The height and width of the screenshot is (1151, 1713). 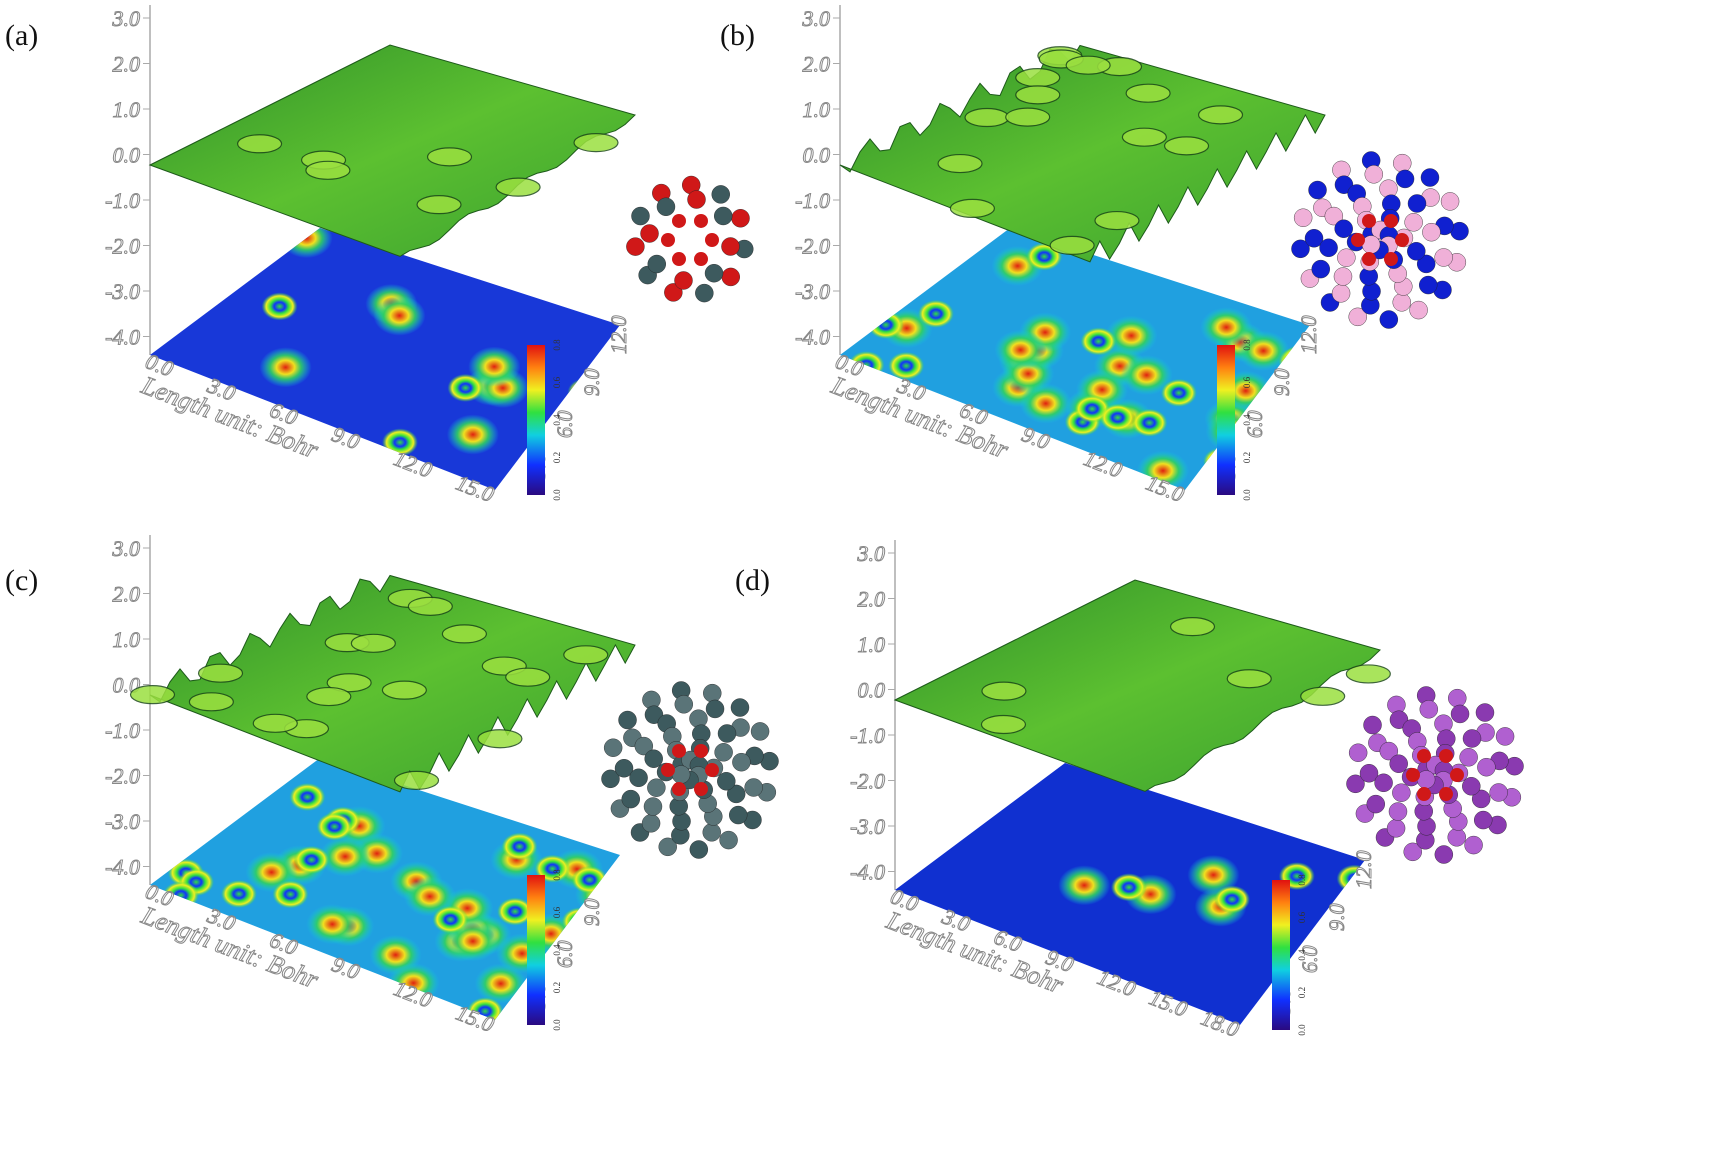 I want to click on y-tick-label: 9.0, so click(x=591, y=383).